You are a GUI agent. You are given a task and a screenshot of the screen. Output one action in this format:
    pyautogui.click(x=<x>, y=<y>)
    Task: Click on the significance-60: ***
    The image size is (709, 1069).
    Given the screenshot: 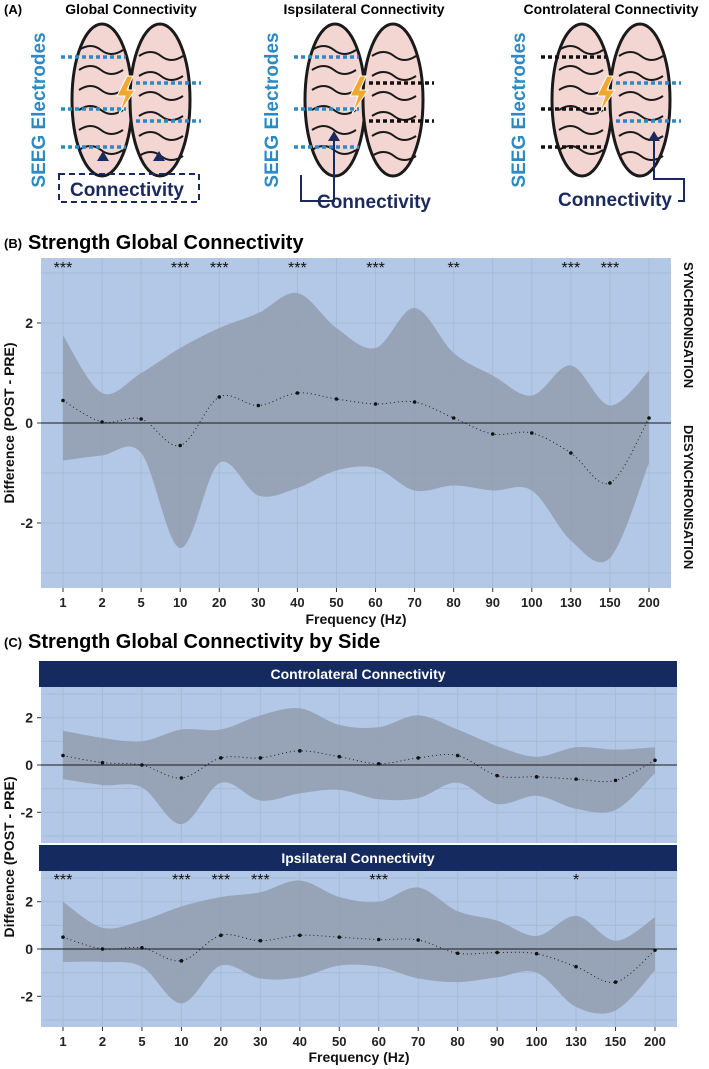 What is the action you would take?
    pyautogui.click(x=378, y=880)
    